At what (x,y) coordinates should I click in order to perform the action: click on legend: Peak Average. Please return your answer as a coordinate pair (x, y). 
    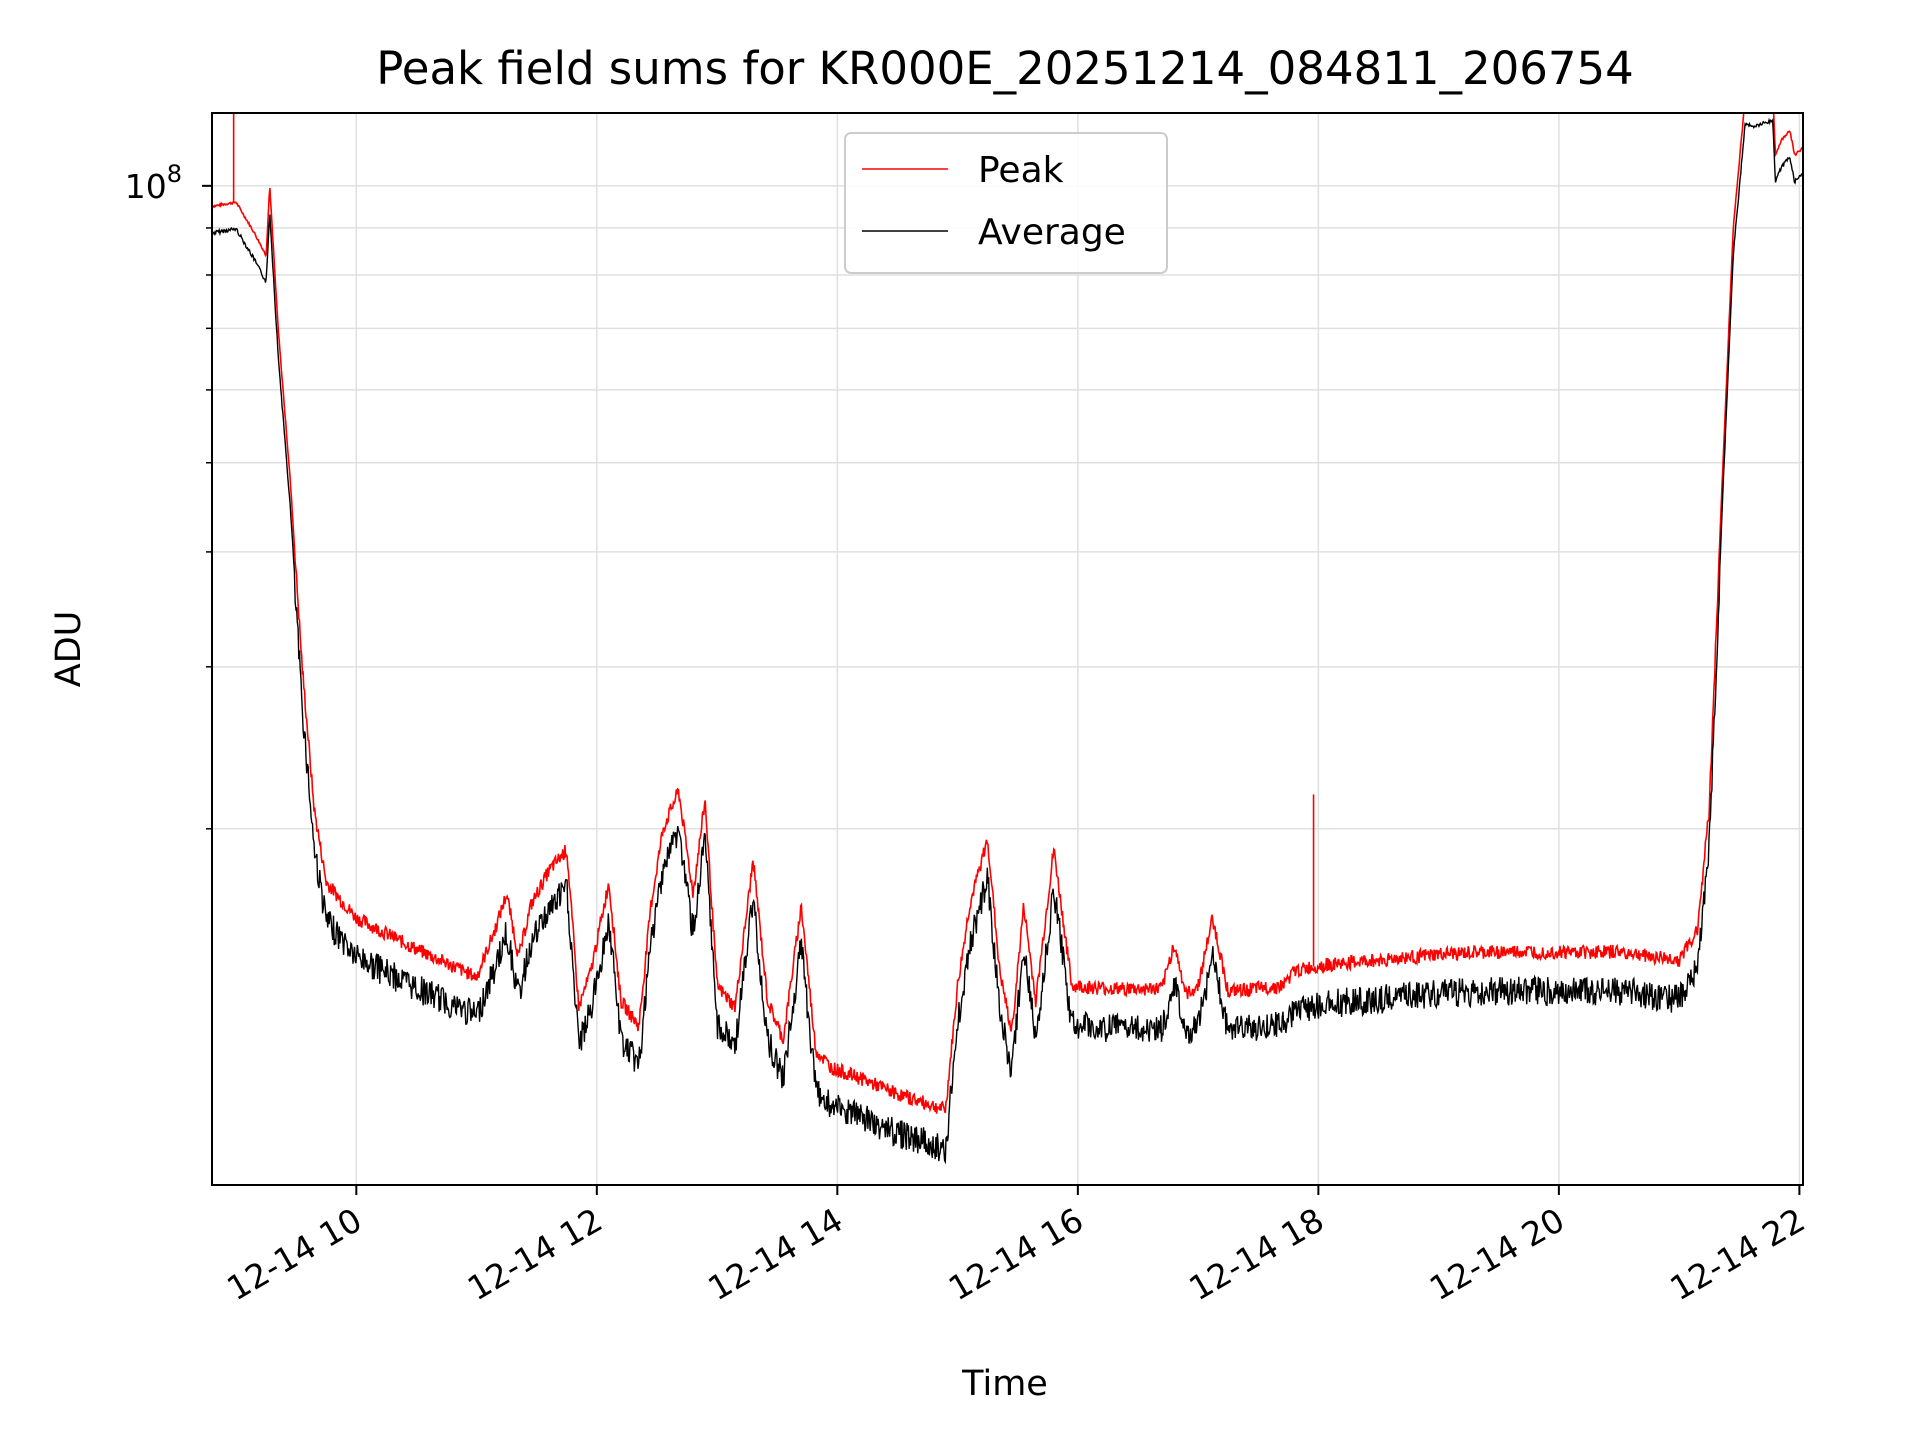
    Looking at the image, I should click on (1006, 203).